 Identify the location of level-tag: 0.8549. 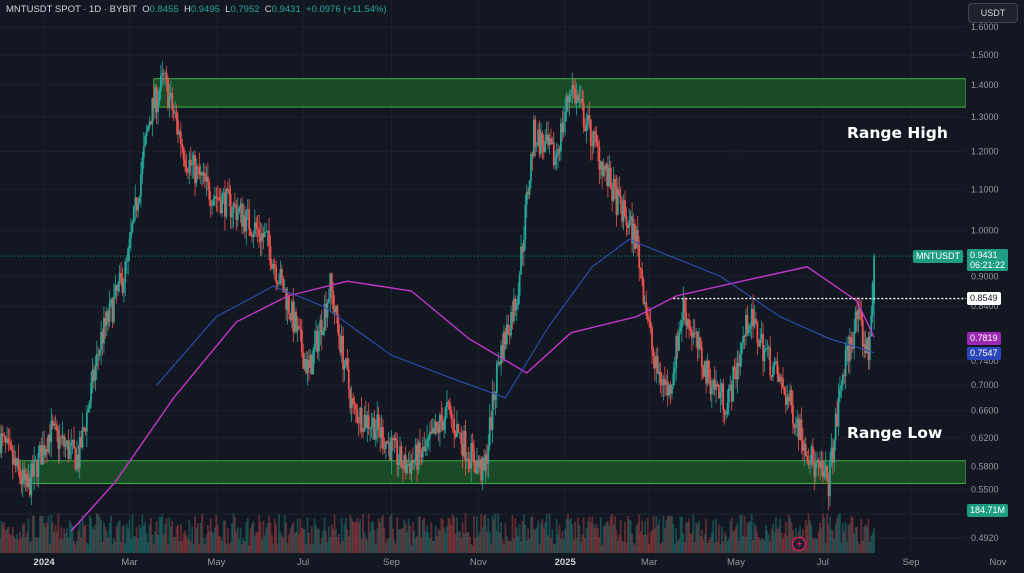
(984, 298).